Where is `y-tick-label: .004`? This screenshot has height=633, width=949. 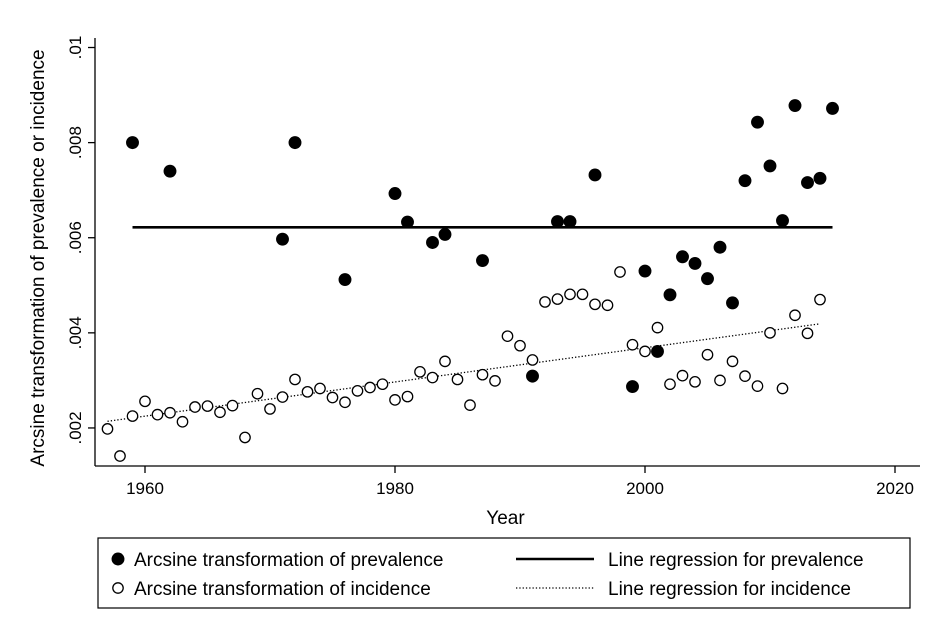
y-tick-label: .004 is located at coordinates (75, 332).